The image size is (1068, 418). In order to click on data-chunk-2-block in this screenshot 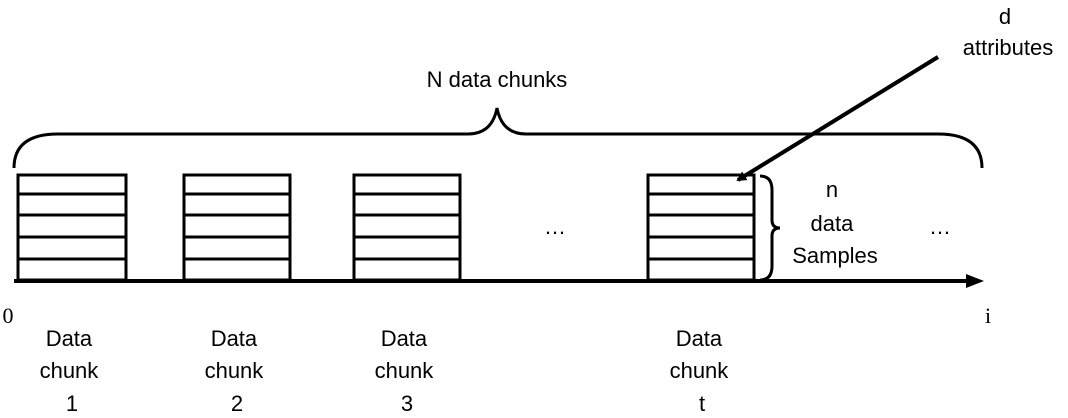, I will do `click(237, 227)`.